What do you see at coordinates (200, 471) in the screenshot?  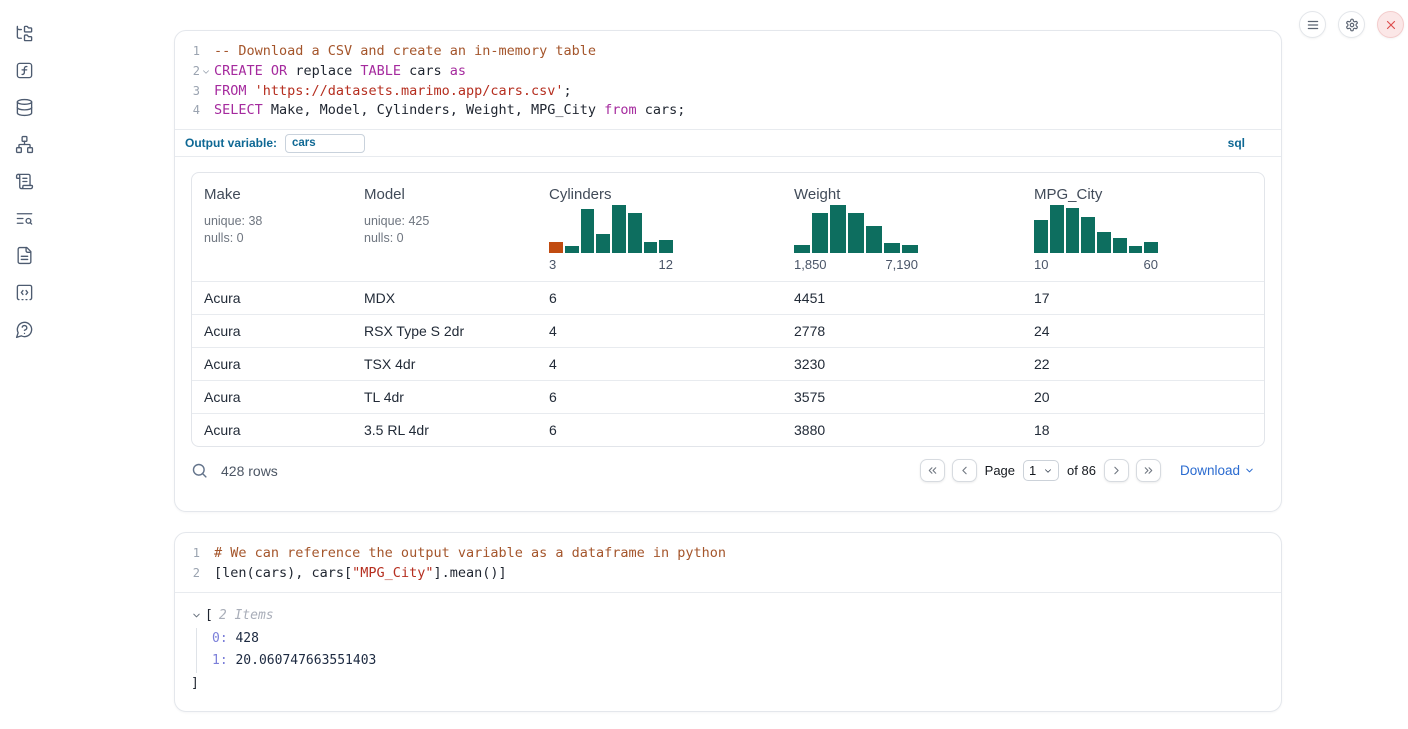 I see `search-icon` at bounding box center [200, 471].